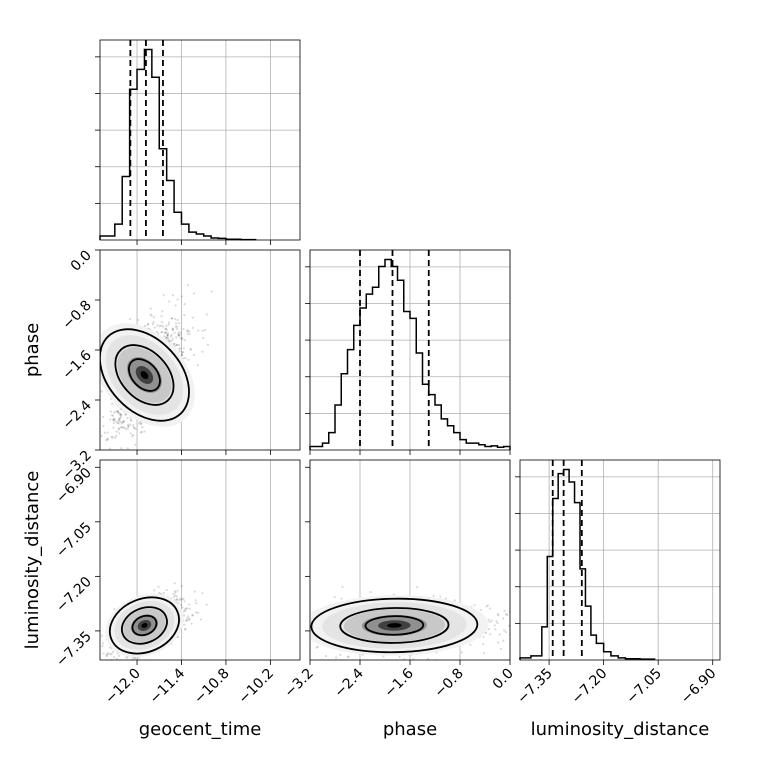 The image size is (760, 760). Describe the element at coordinates (144, 375) in the screenshot. I see `density-shade` at that location.